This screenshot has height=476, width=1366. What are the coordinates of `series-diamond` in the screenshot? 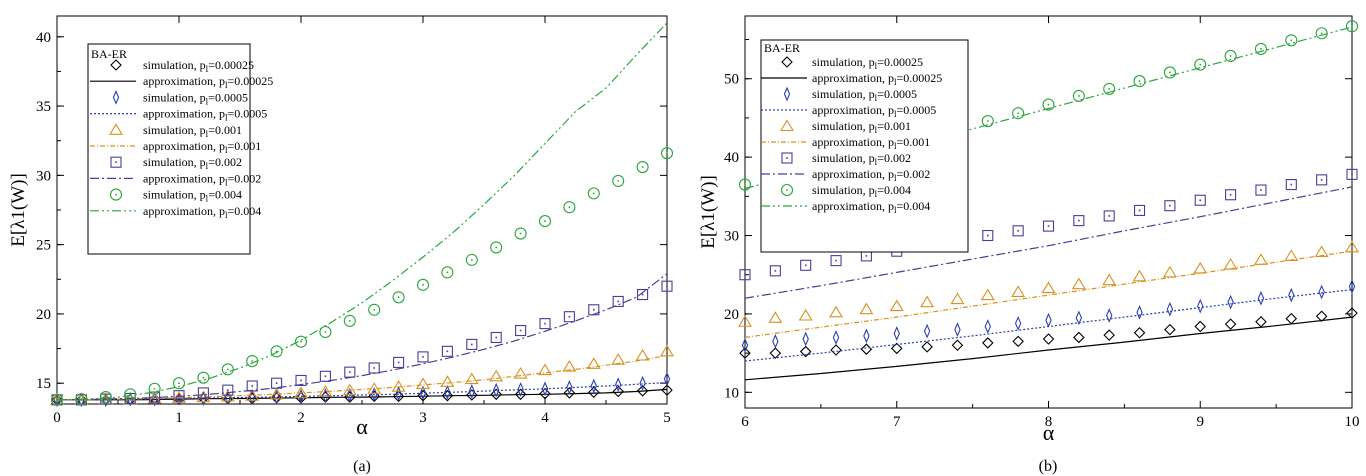 It's located at (1048, 344).